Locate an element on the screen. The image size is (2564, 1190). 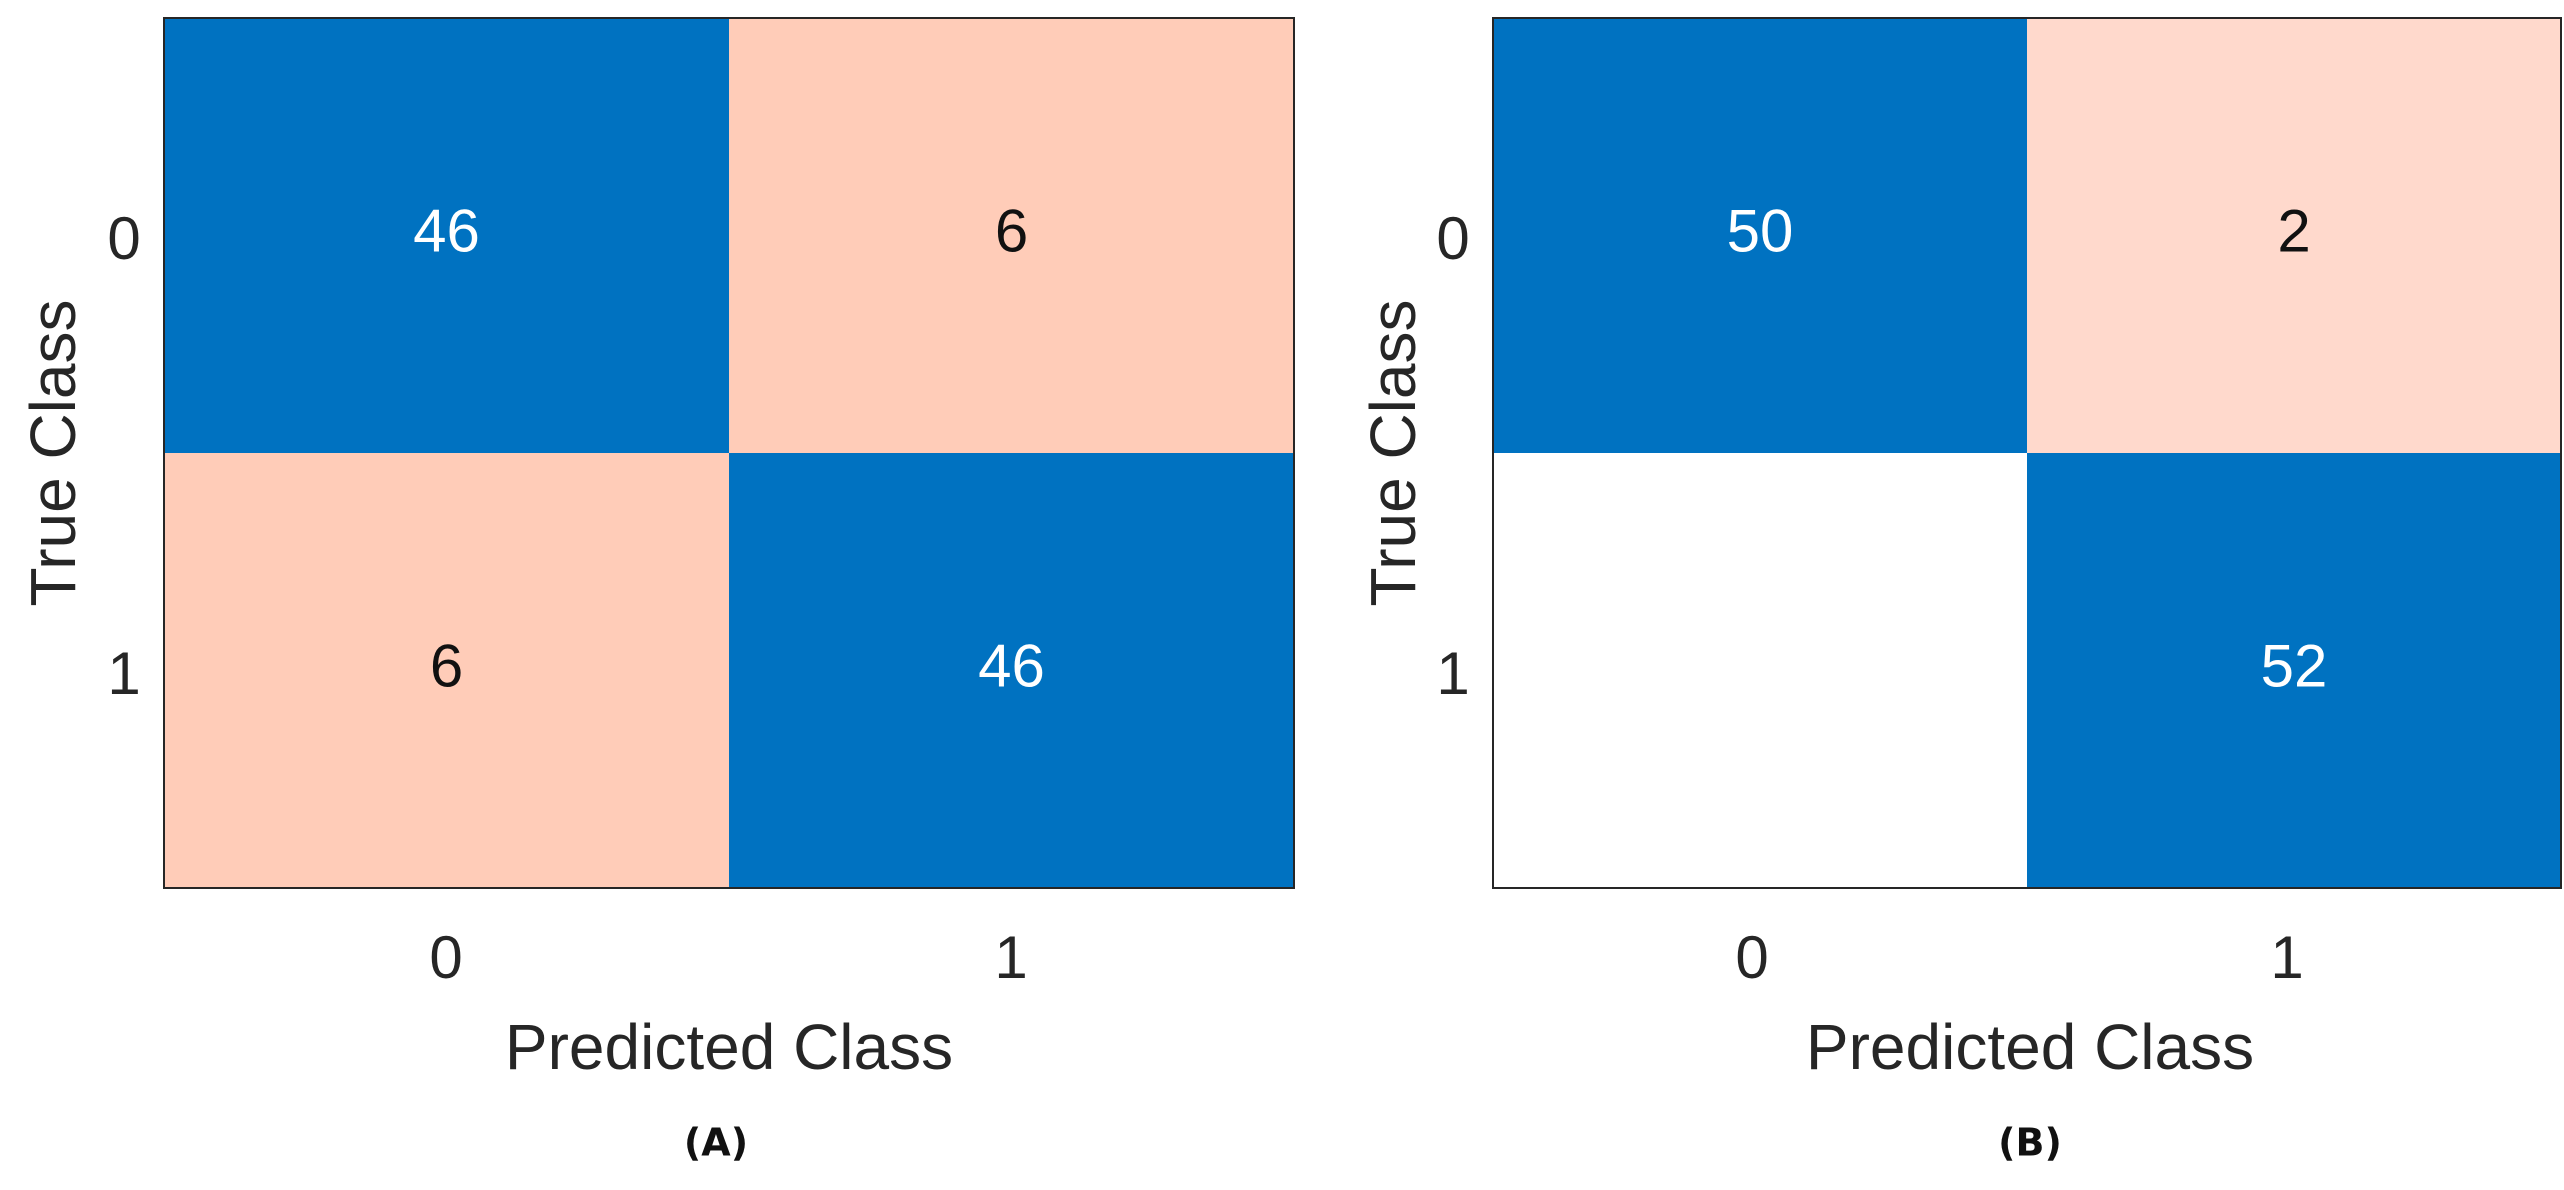
panel-b-cell-value-0-1: 2 is located at coordinates (2293, 230).